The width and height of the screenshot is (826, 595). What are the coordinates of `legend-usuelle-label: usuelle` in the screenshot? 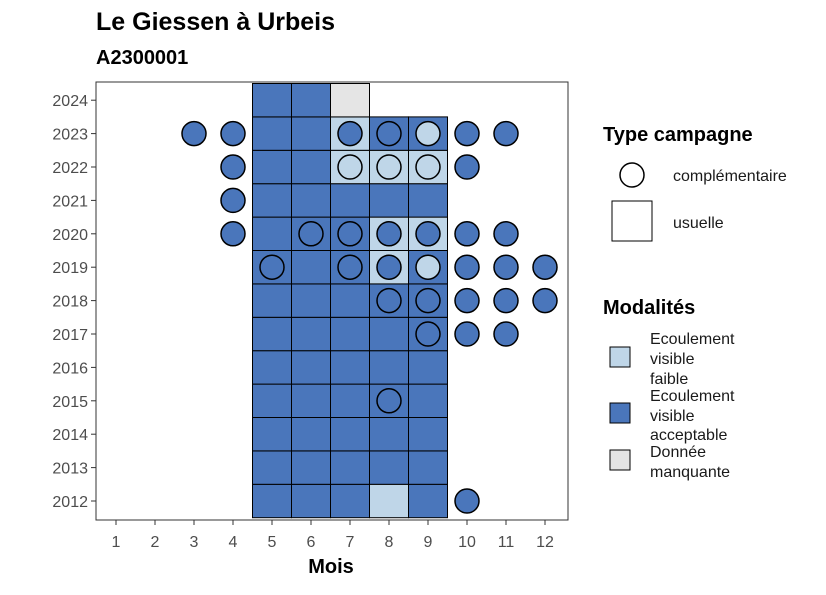 It's located at (698, 223).